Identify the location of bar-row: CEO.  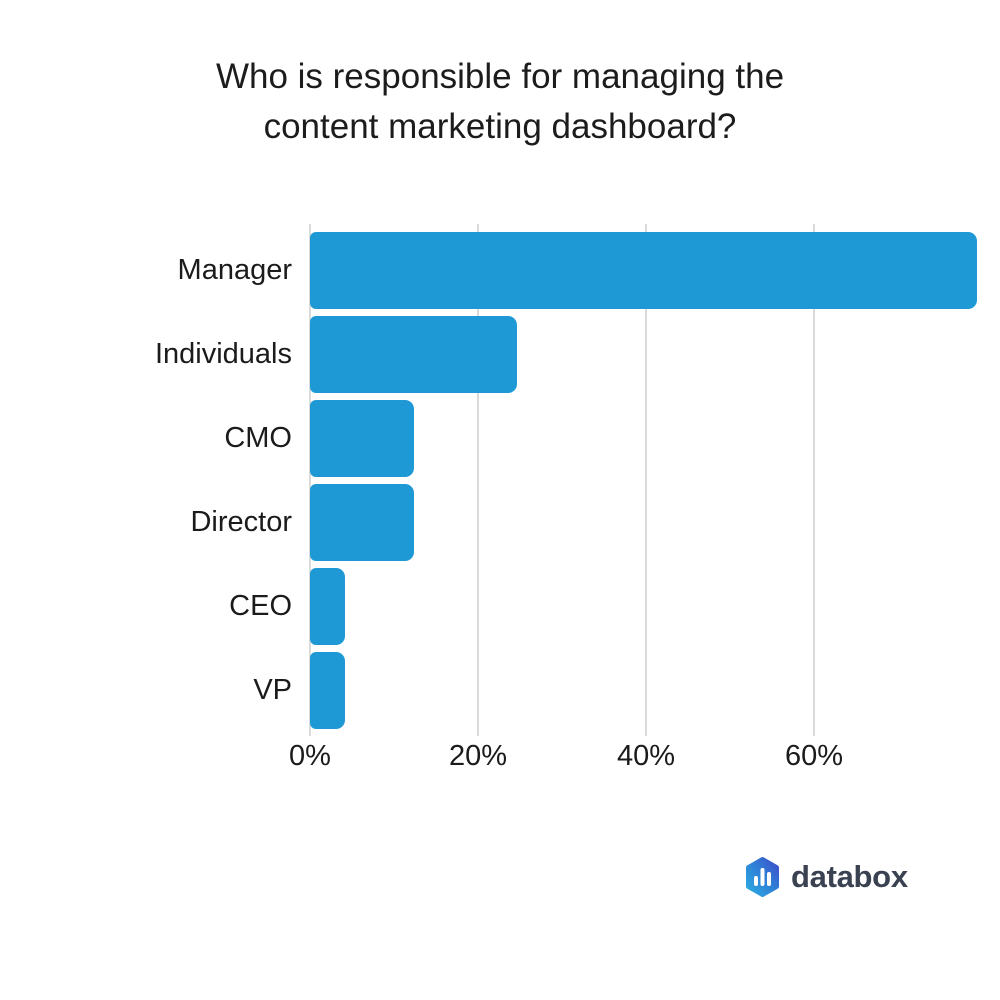
(500, 606).